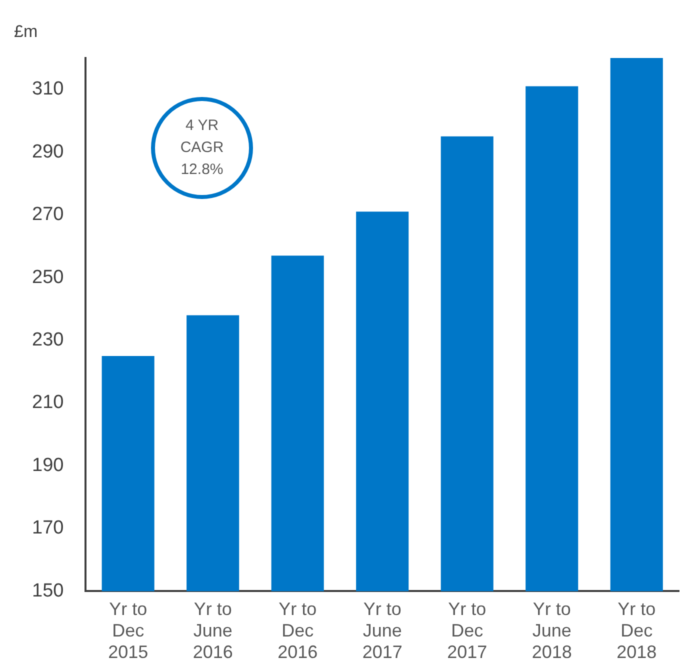 Image resolution: width=687 pixels, height=672 pixels. I want to click on y-axis-title: £m, so click(26, 32).